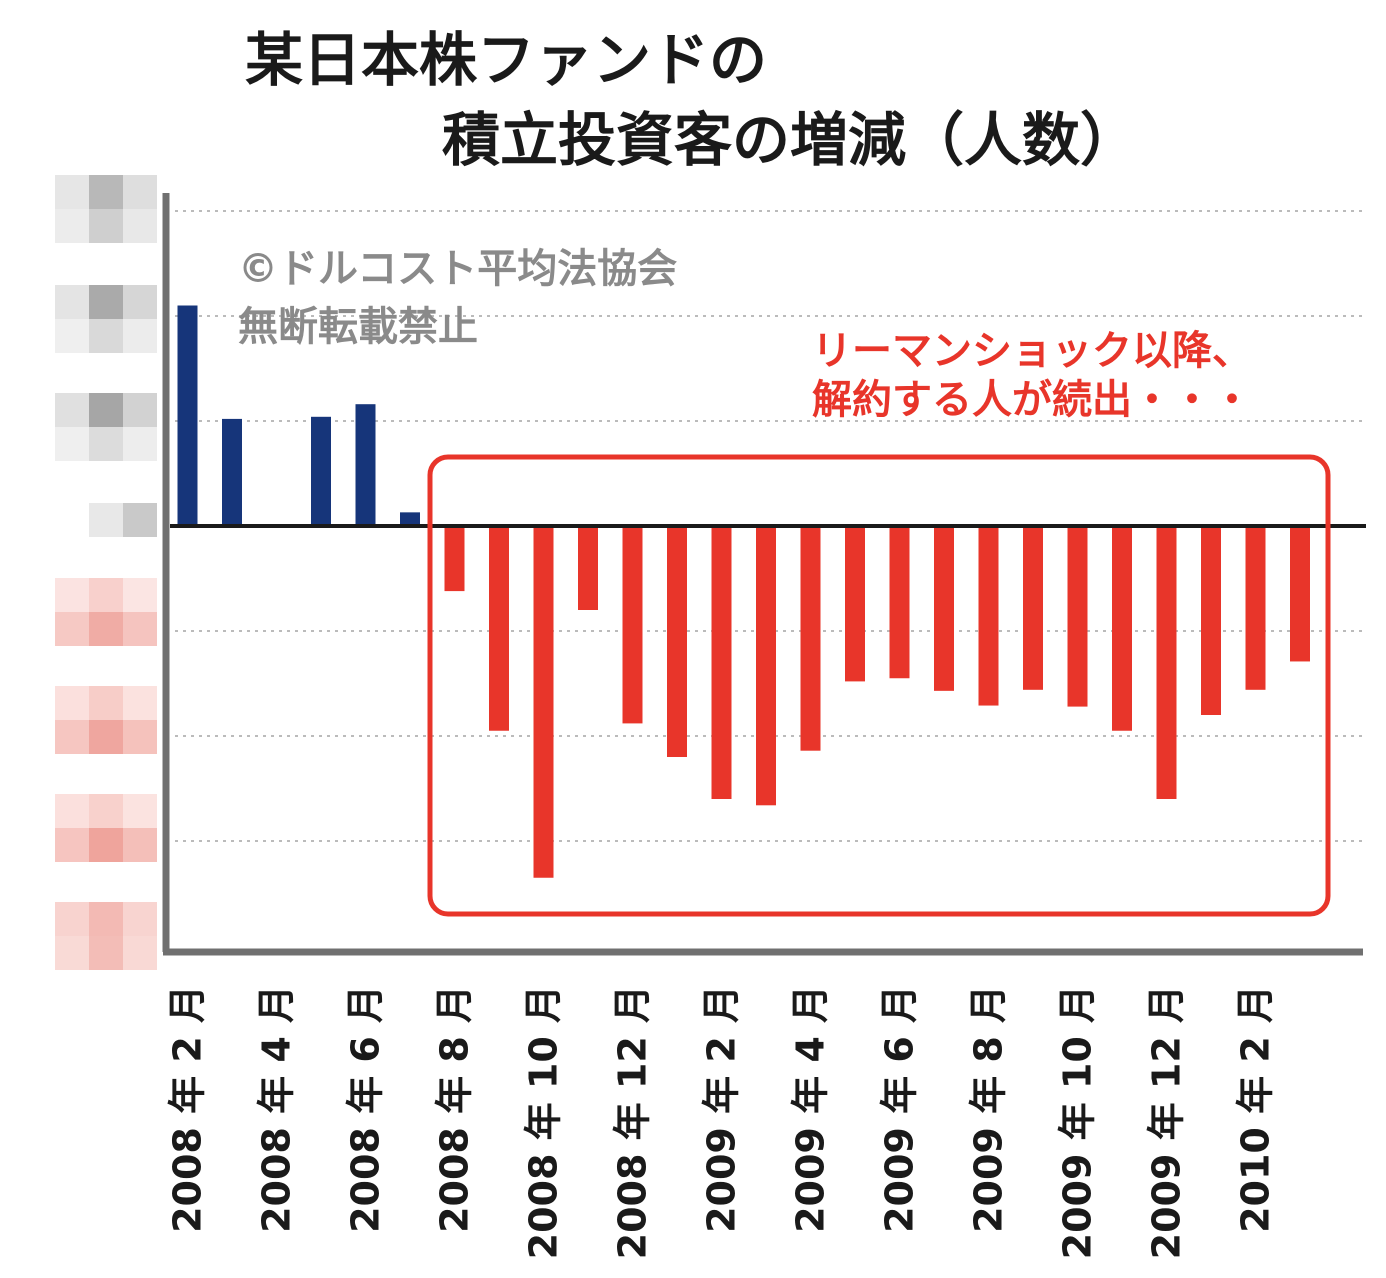 The height and width of the screenshot is (1278, 1386). Describe the element at coordinates (722, 1109) in the screenshot. I see `x-tick-label: 2009 年 2 月` at that location.